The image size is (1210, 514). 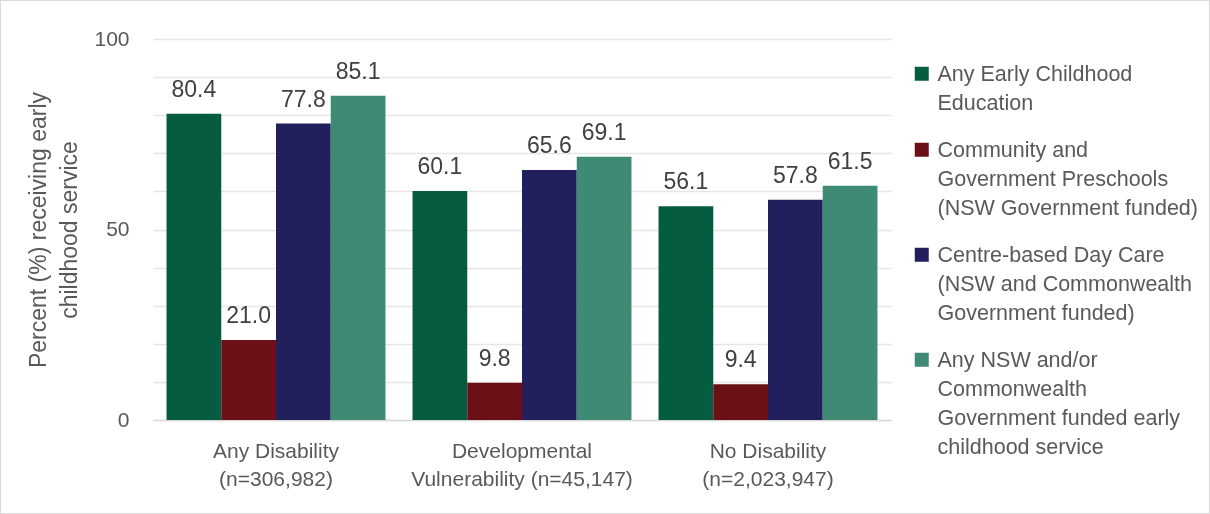 What do you see at coordinates (686, 181) in the screenshot?
I see `data-label: 56.1` at bounding box center [686, 181].